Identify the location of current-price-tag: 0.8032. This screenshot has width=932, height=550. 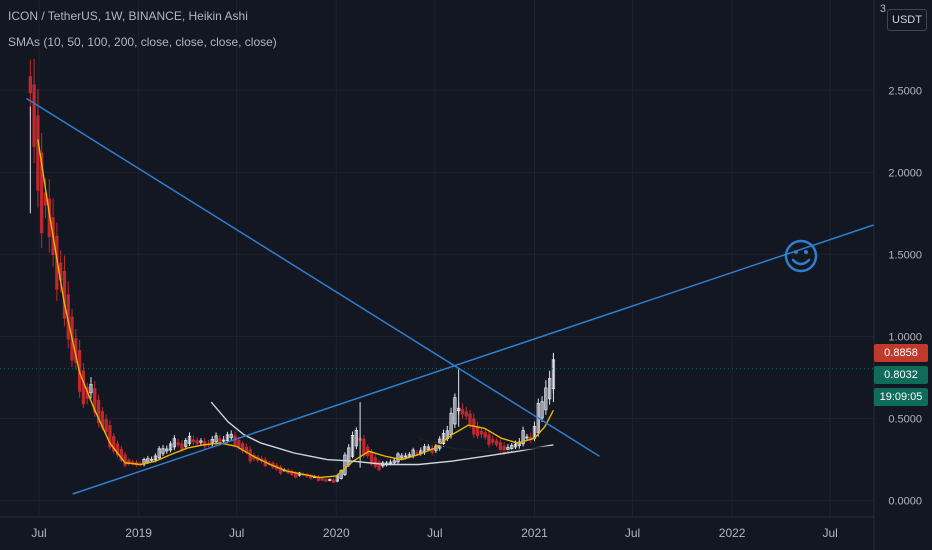
(901, 375).